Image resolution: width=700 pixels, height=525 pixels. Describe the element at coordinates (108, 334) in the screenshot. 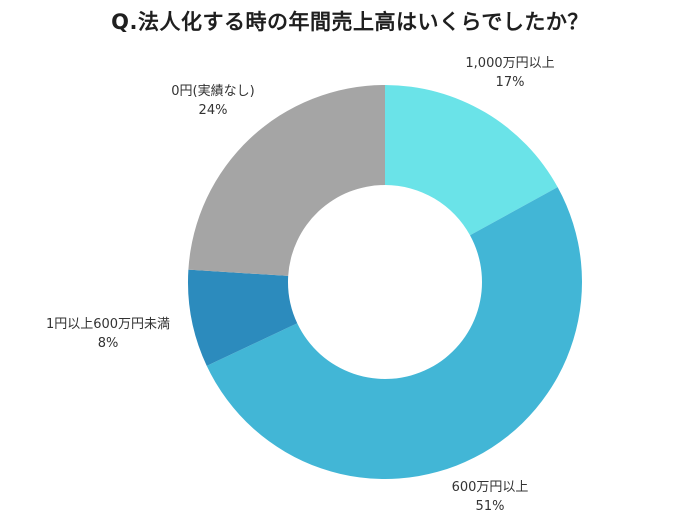

I see `slice-label-1yen-to-600man: 1円以上600万円未満 8%` at that location.